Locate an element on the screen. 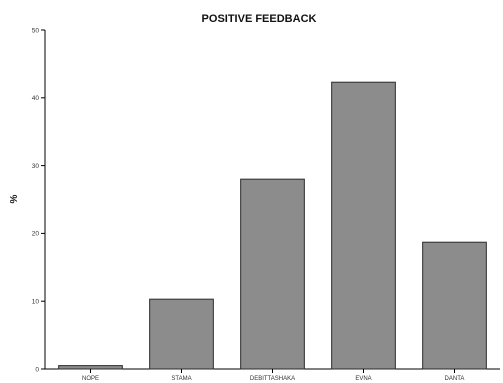  x-tick-label: DEBITTASHAKA is located at coordinates (272, 379).